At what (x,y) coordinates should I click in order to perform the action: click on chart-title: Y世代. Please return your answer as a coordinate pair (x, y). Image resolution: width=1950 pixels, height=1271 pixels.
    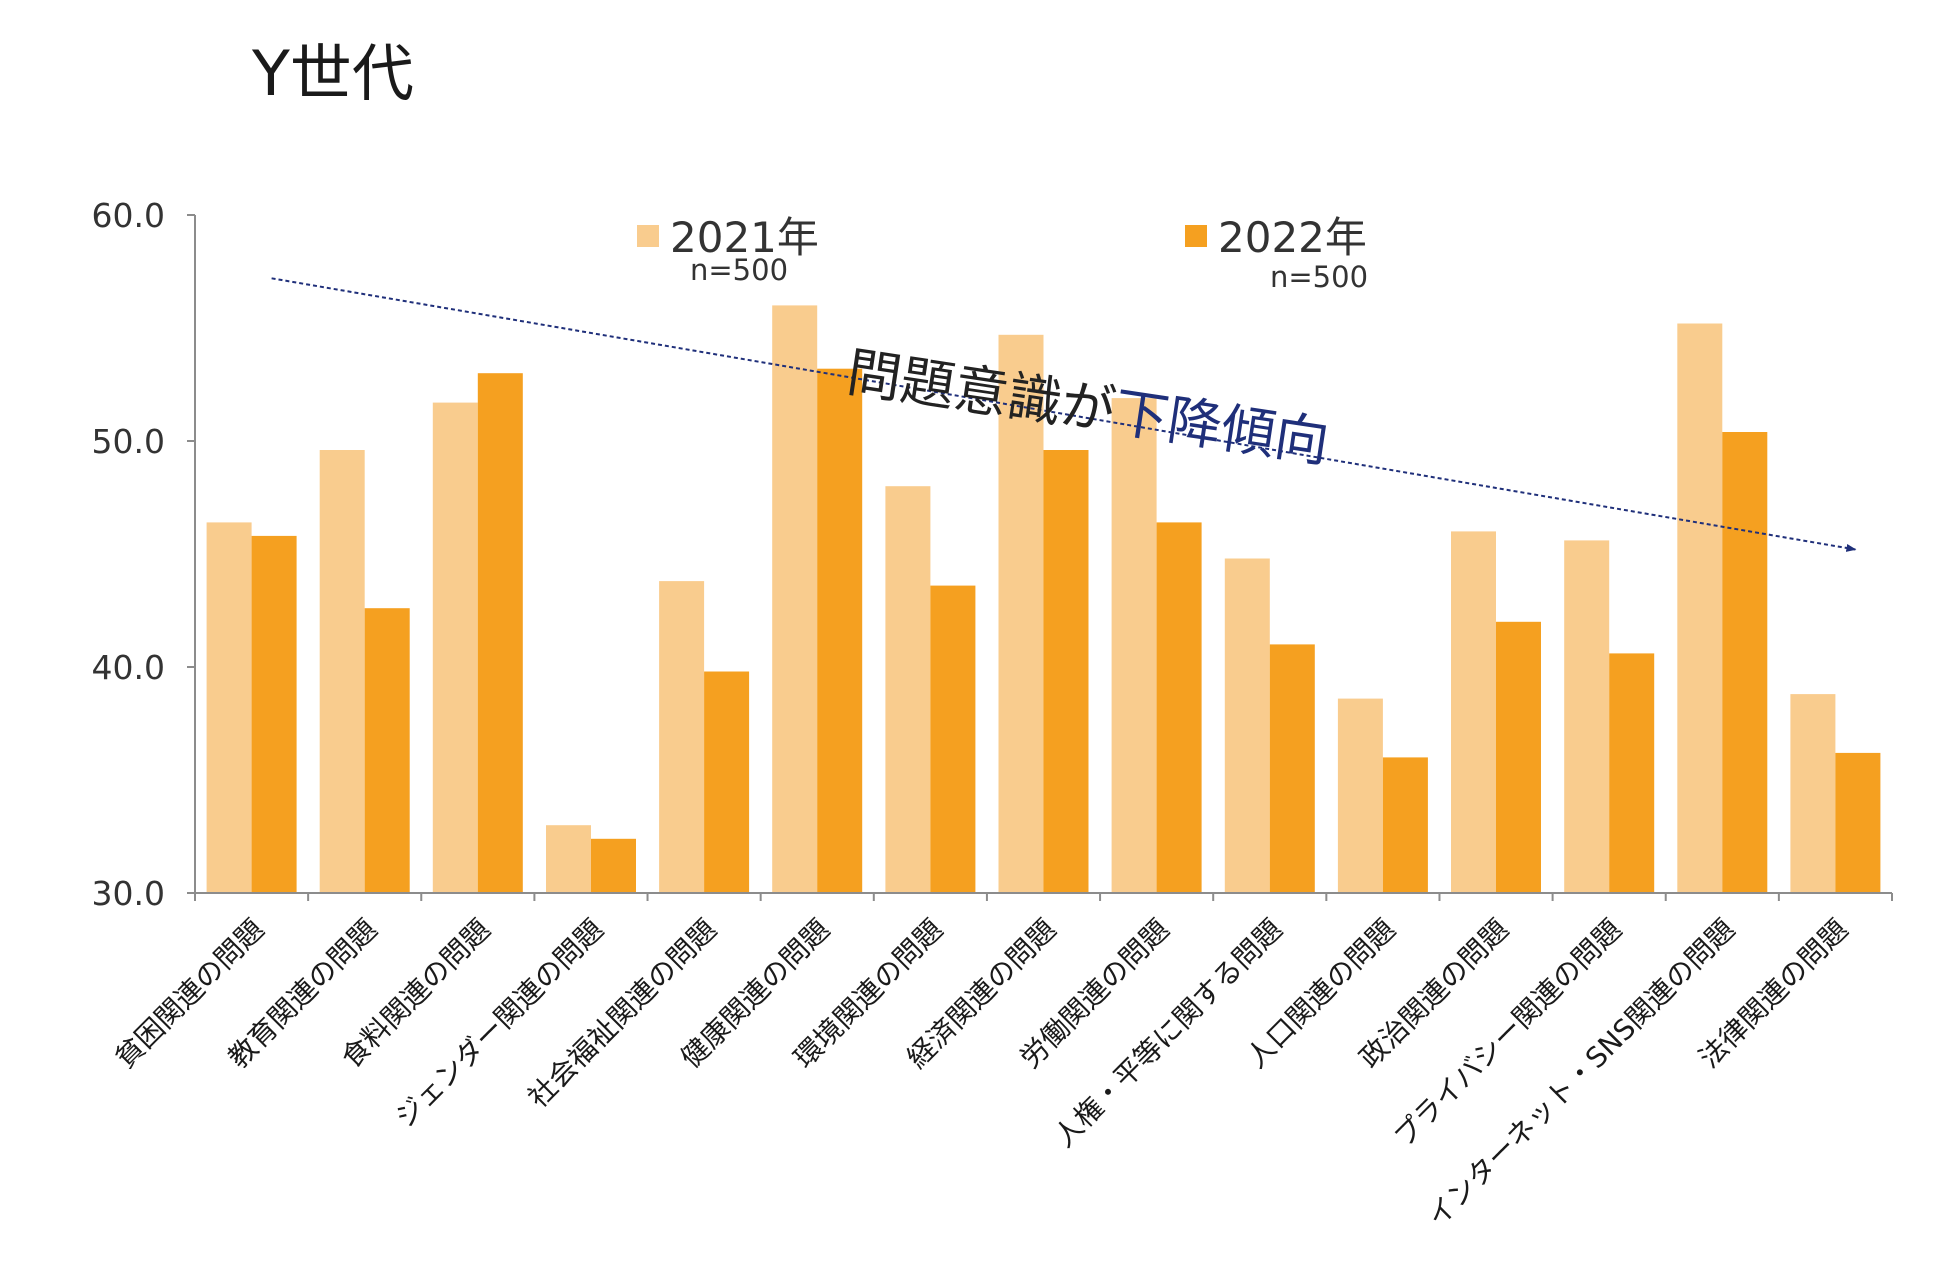
    Looking at the image, I should click on (332, 73).